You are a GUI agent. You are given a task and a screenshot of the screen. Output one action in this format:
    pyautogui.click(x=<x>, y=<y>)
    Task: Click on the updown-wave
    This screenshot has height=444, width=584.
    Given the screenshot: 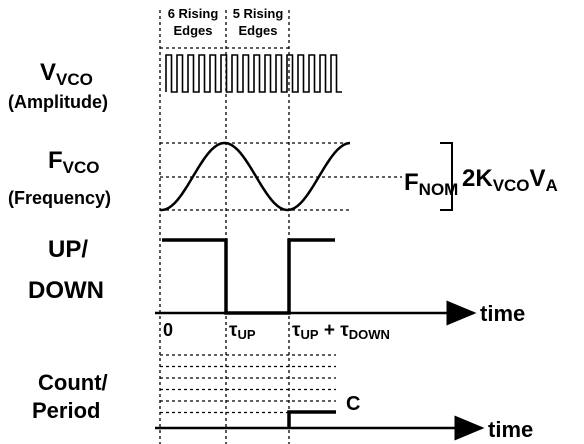 What is the action you would take?
    pyautogui.click(x=248, y=276)
    